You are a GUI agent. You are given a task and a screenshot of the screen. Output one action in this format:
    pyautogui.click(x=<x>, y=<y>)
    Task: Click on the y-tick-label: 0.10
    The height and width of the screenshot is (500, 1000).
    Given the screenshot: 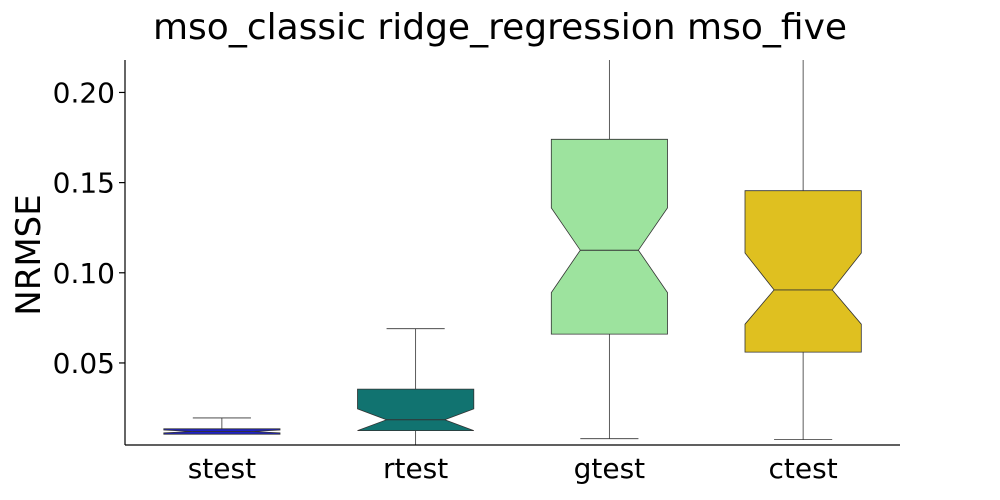 What is the action you would take?
    pyautogui.click(x=84, y=273)
    